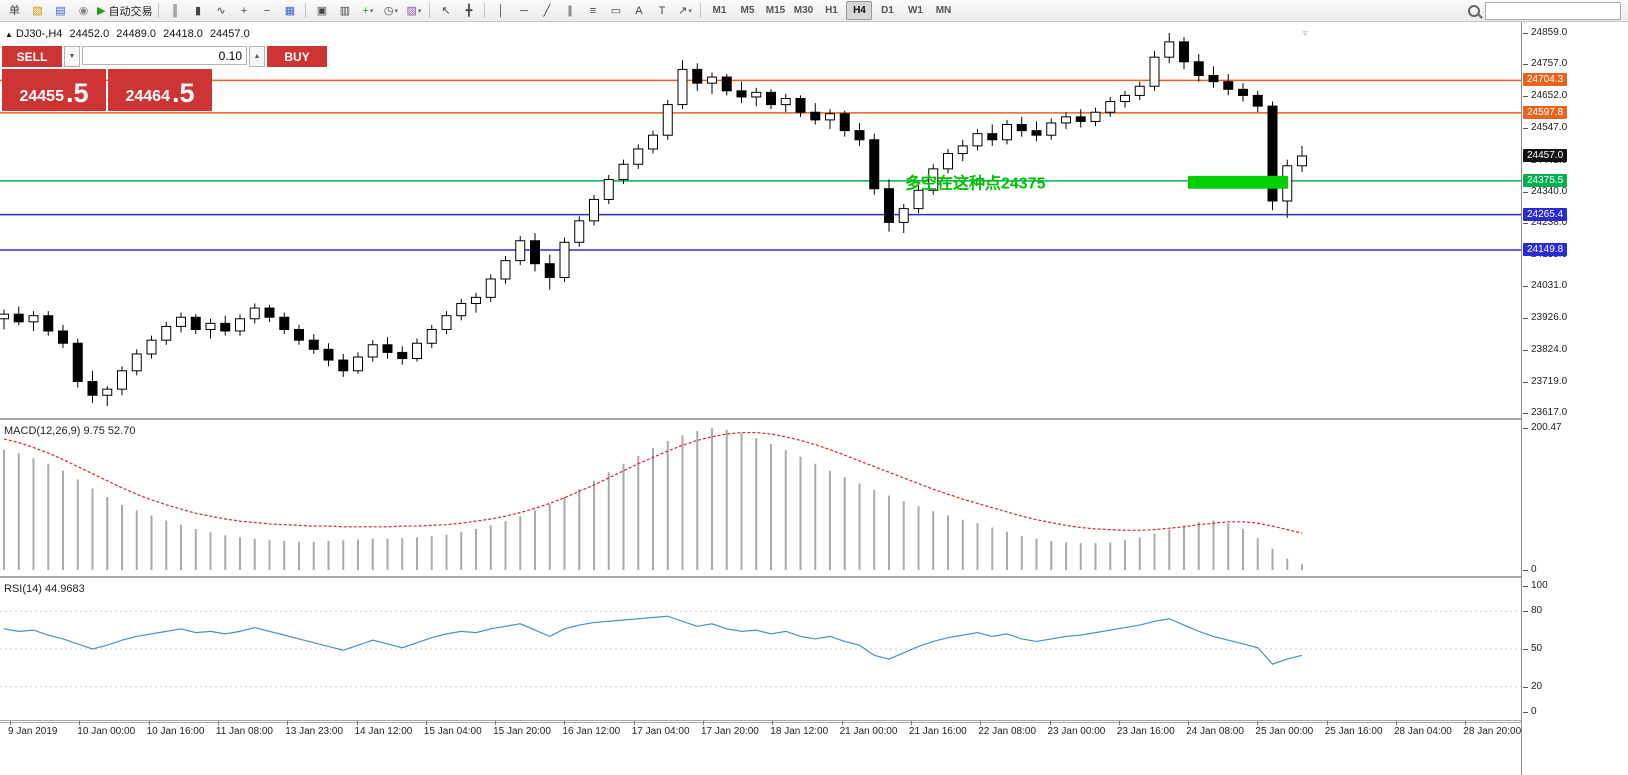 This screenshot has width=1628, height=775. I want to click on timeframe-m5-button: M5, so click(747, 10).